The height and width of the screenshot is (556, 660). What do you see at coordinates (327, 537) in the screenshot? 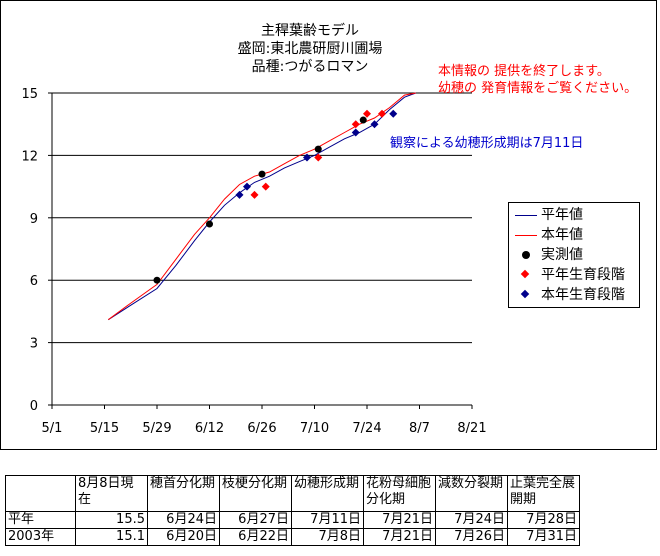
I see `table-cell: 7月8日` at bounding box center [327, 537].